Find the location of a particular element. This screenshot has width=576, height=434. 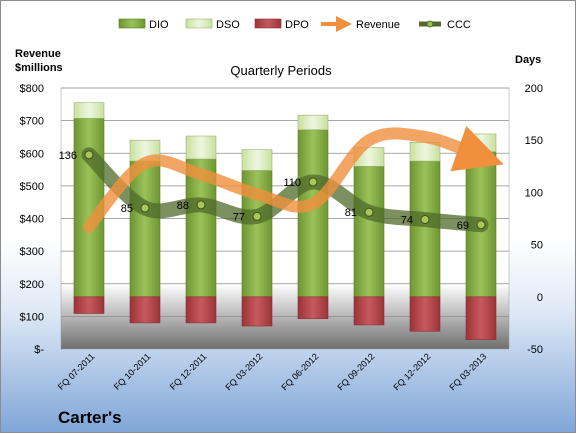

legend-label-dio: DIO is located at coordinates (159, 25).